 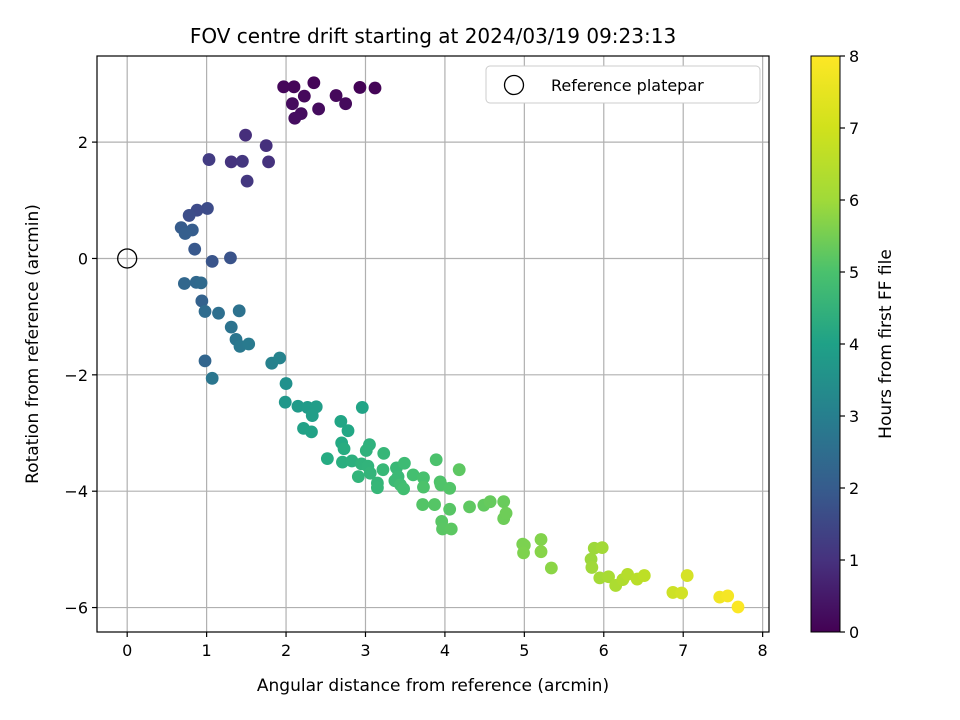 I want to click on colorbar-tick-label: 7, so click(x=854, y=128).